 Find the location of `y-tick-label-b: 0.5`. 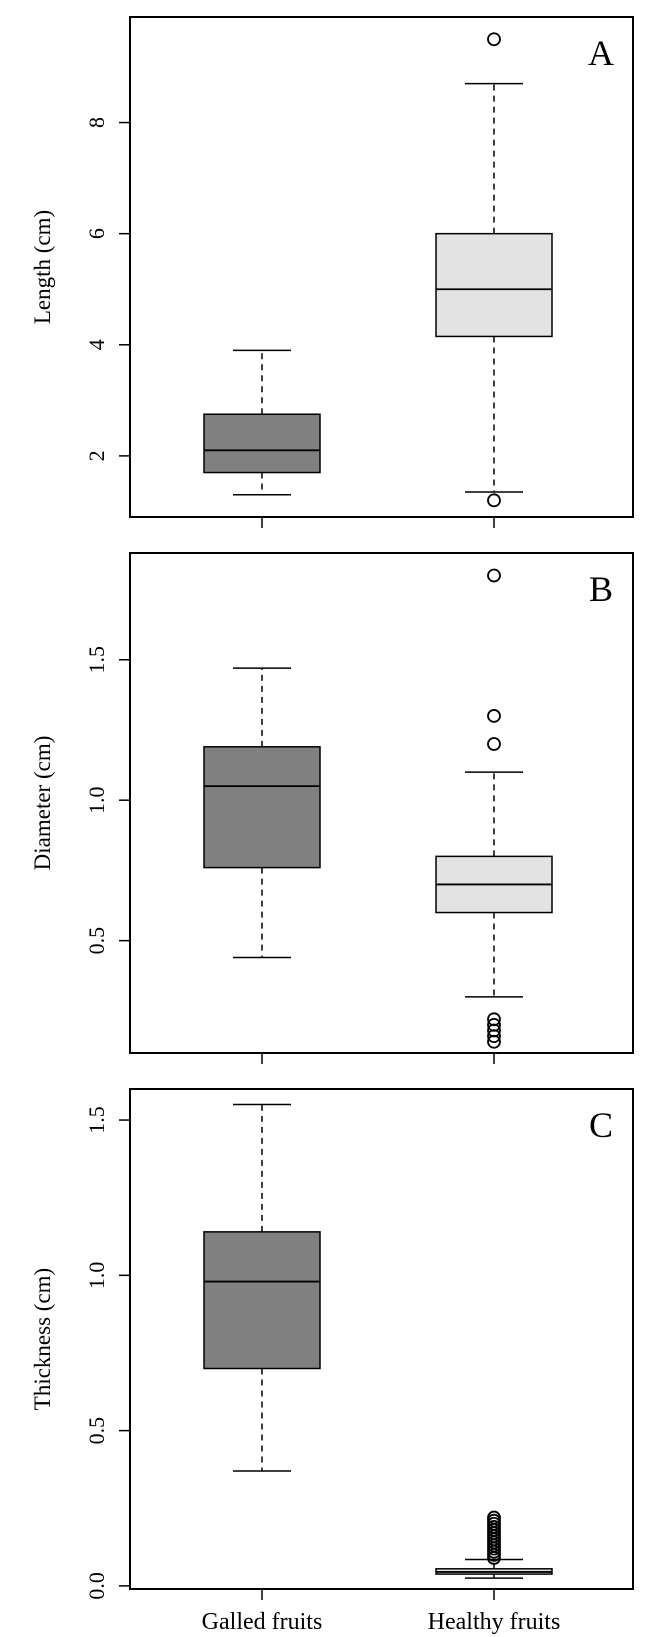

y-tick-label-b: 0.5 is located at coordinates (96, 941).